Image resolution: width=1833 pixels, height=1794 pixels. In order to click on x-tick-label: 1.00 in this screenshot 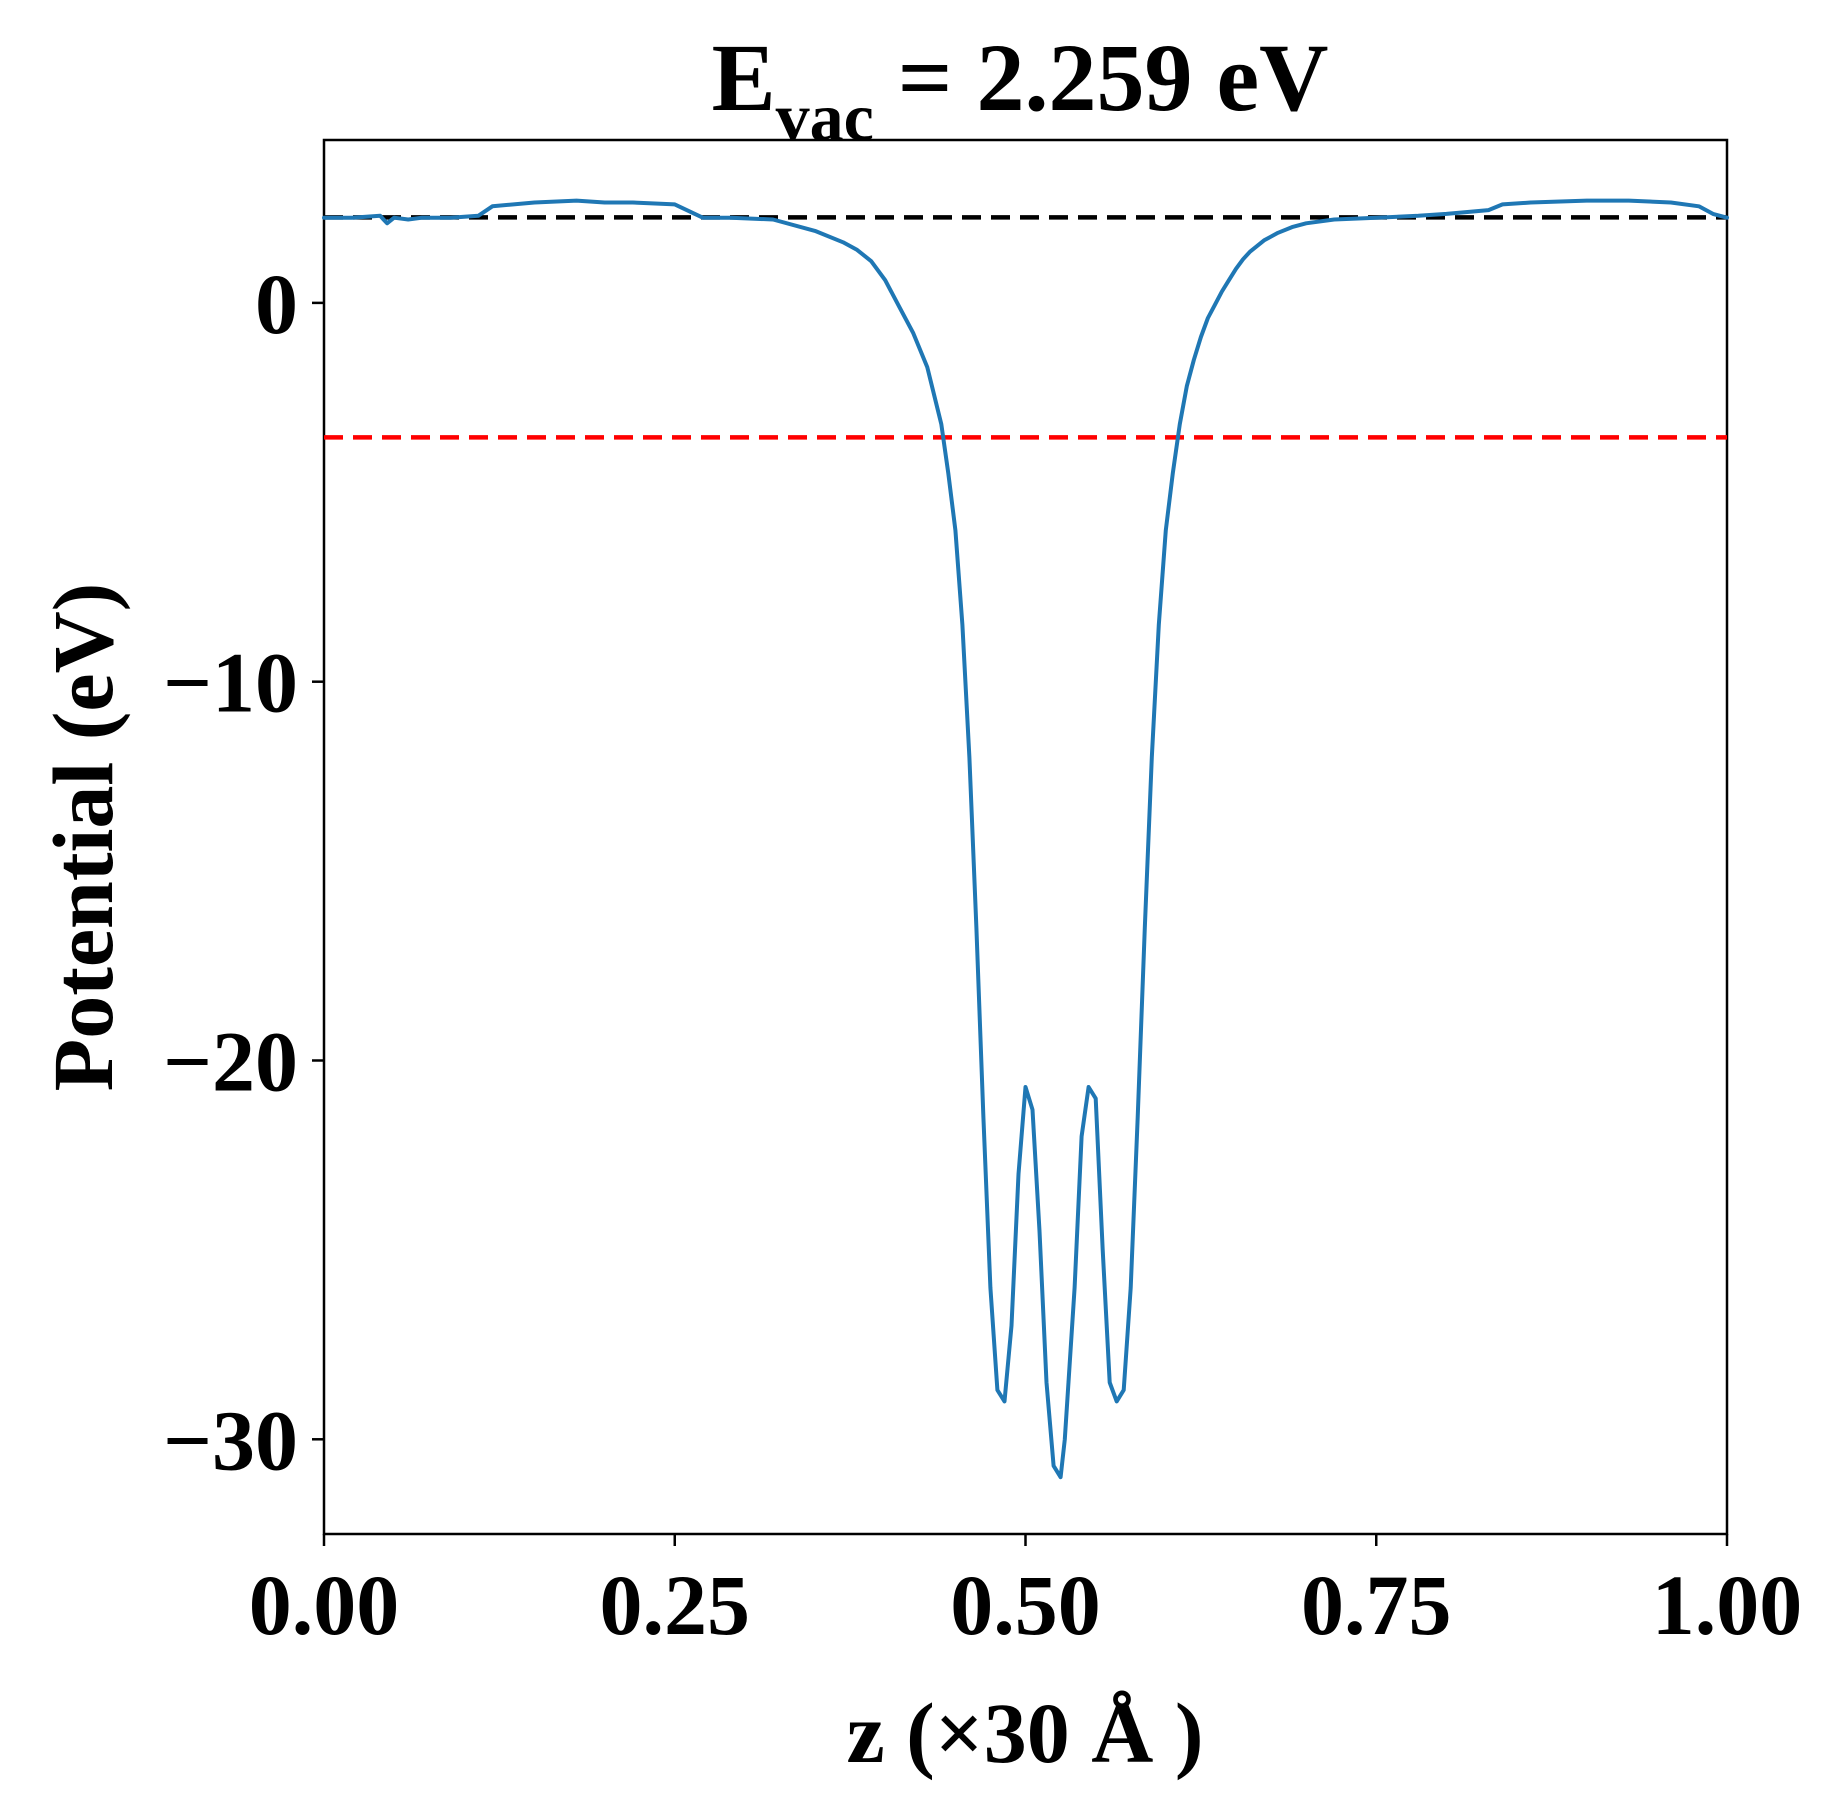, I will do `click(1727, 1605)`.